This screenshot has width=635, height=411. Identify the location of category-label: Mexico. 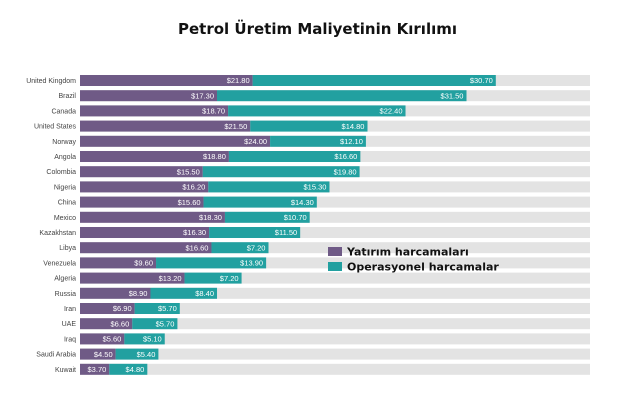
(65, 218).